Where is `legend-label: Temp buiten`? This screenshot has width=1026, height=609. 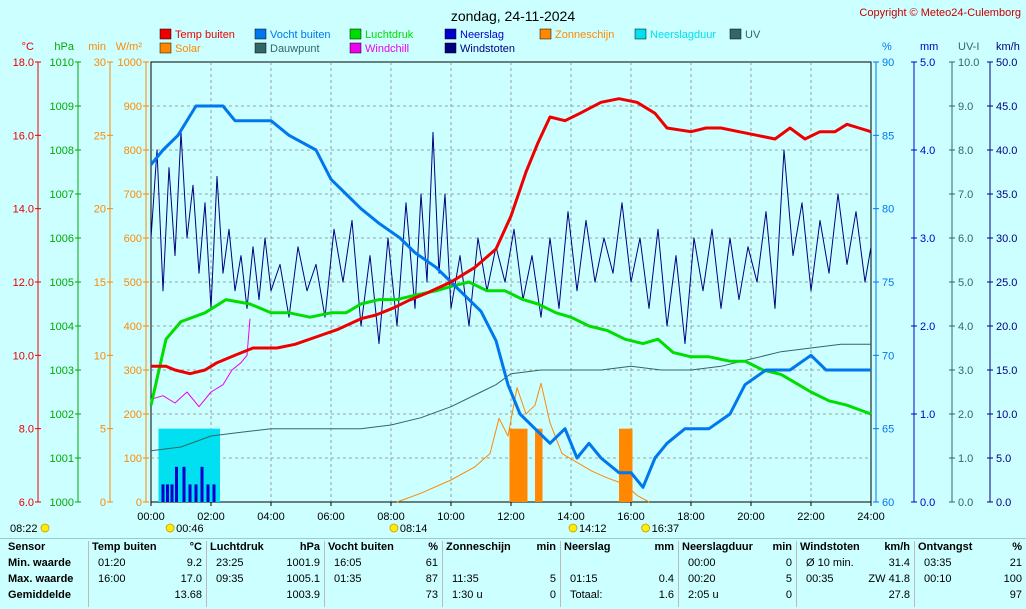 legend-label: Temp buiten is located at coordinates (205, 35).